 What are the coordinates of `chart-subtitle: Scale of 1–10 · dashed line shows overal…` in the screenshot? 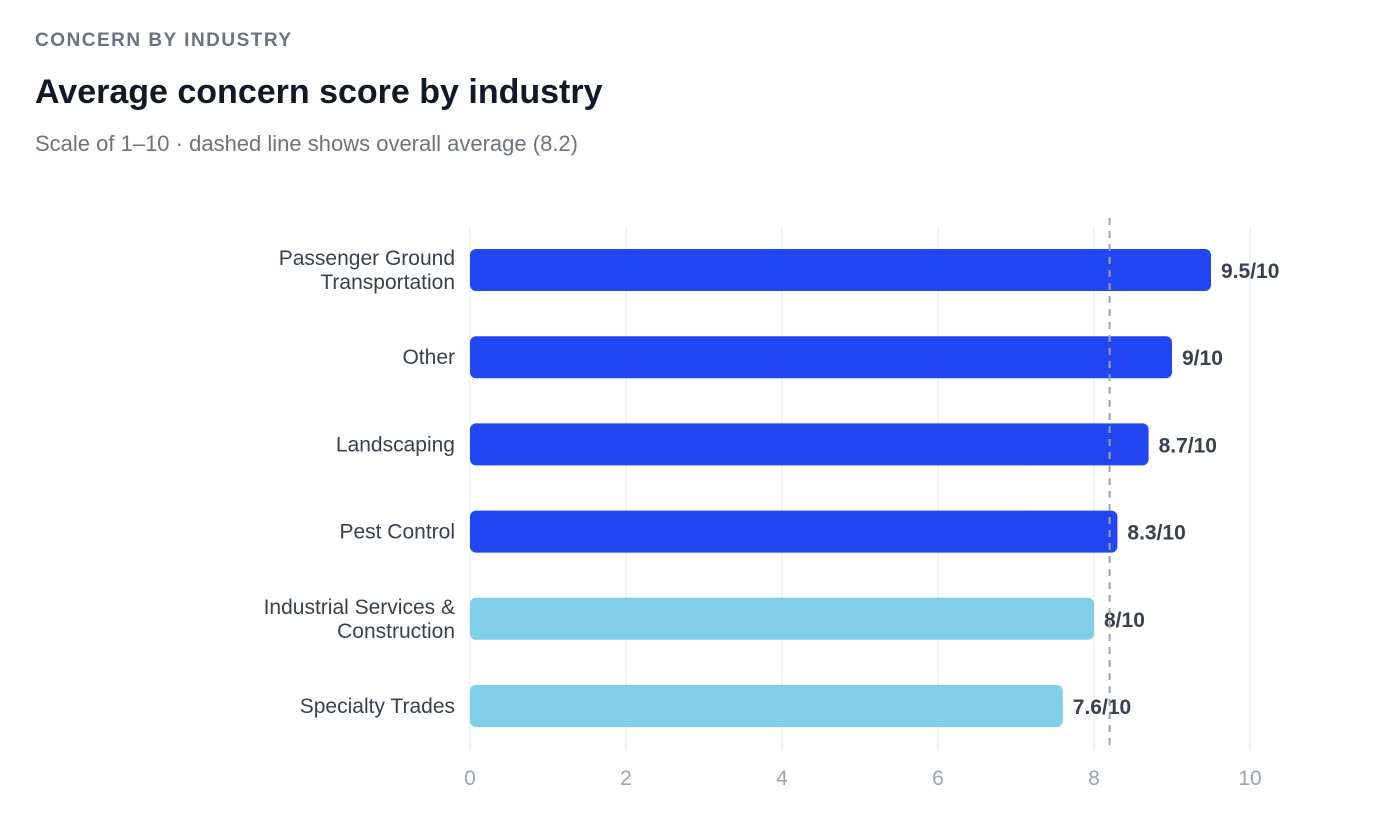 It's located at (306, 143).